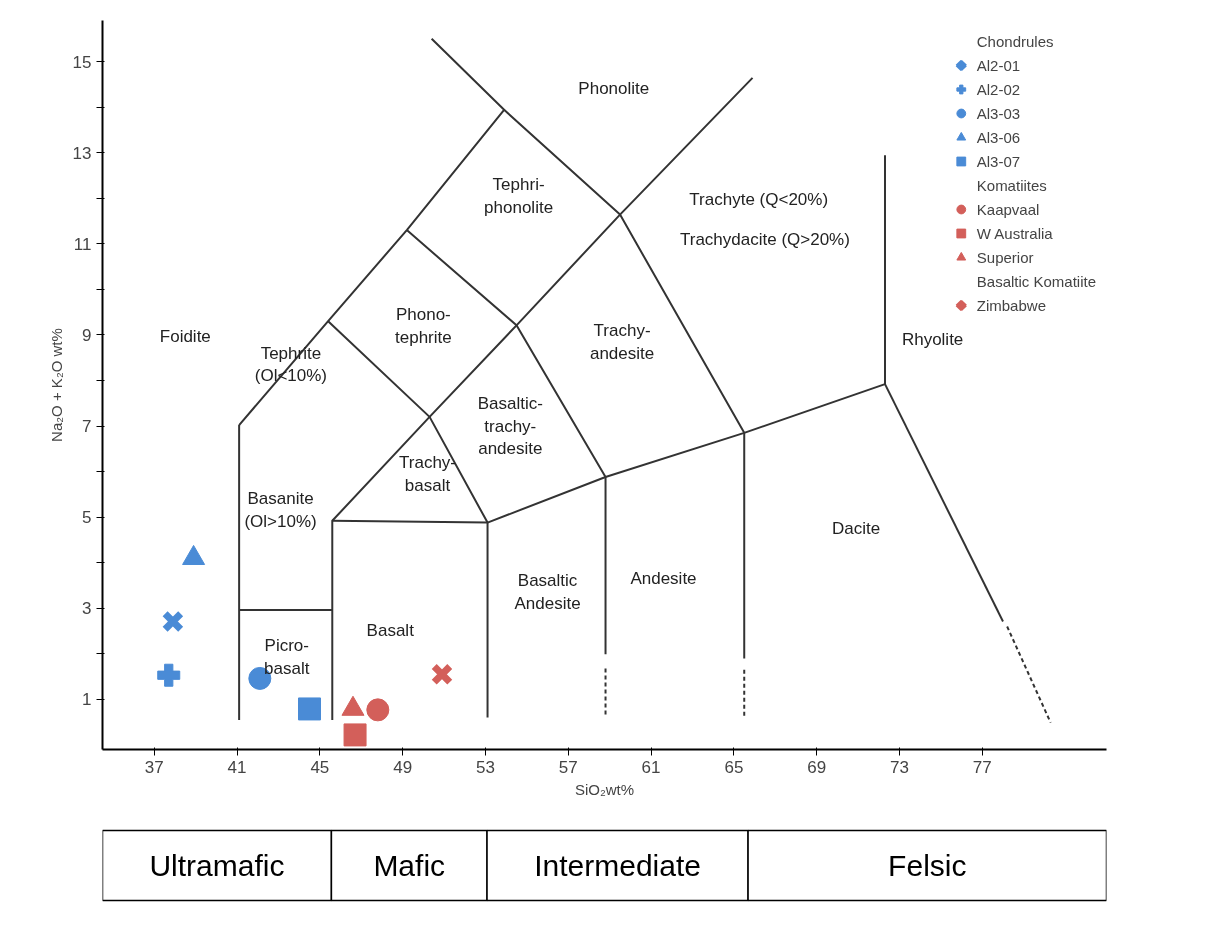 This screenshot has height=931, width=1215. I want to click on y-tick-label: 13, so click(82, 153).